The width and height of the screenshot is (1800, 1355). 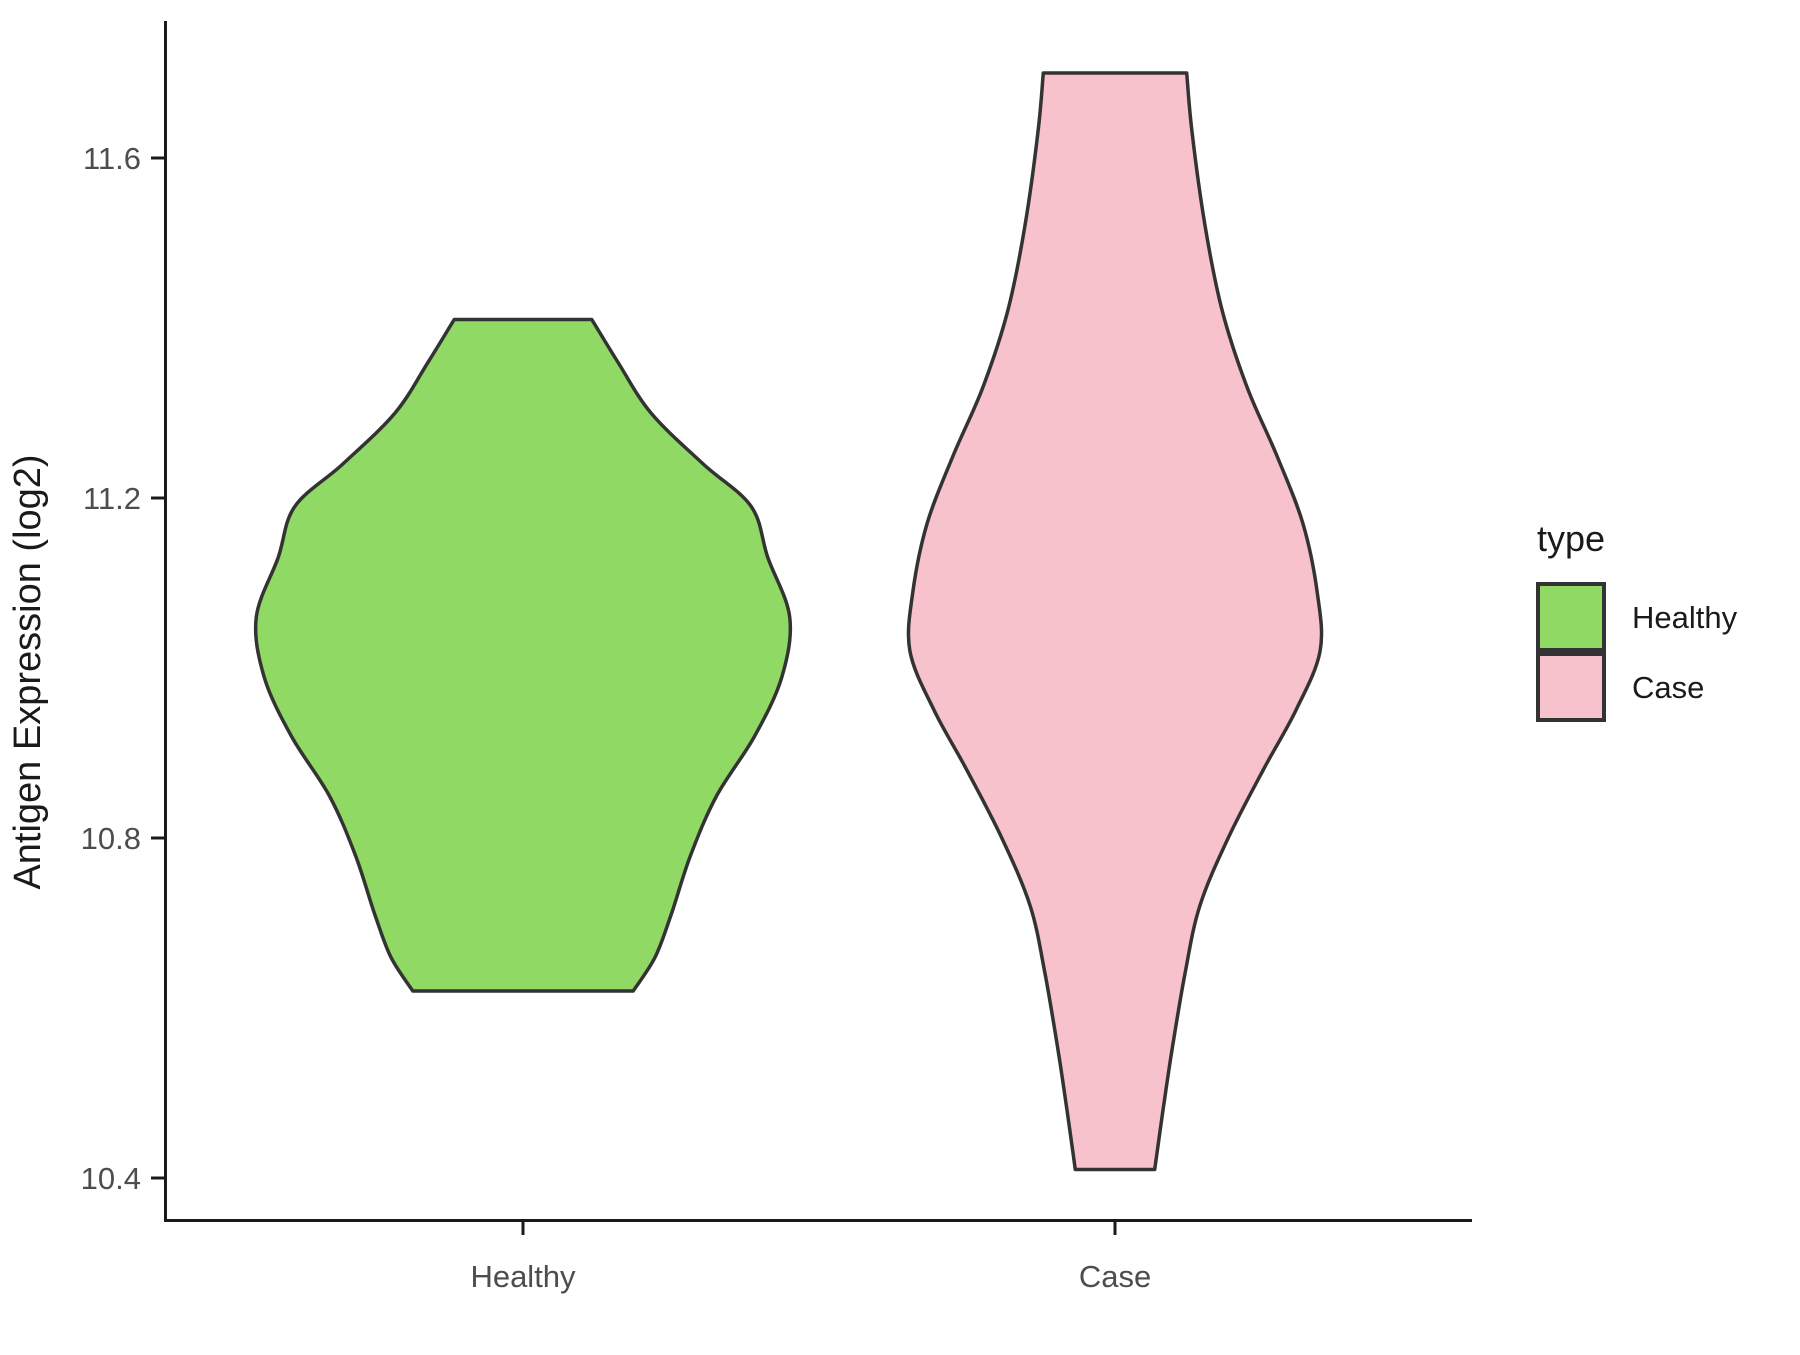 What do you see at coordinates (112, 158) in the screenshot?
I see `y-tick-label: 11.6` at bounding box center [112, 158].